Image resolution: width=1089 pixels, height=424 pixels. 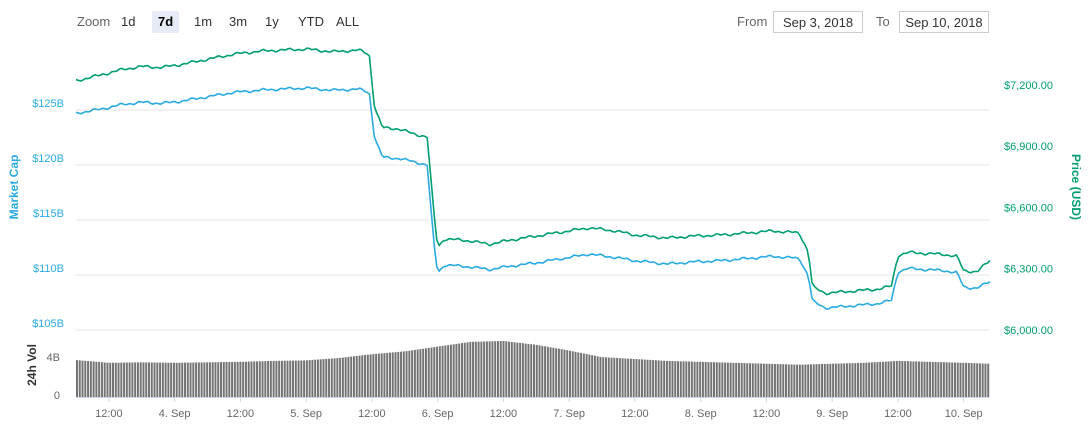 I want to click on market-cap-tick-label: $115B, so click(x=48, y=214).